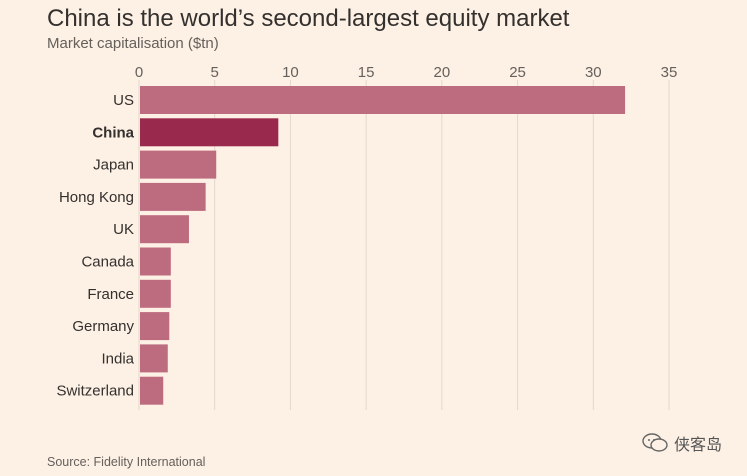 The height and width of the screenshot is (476, 747). Describe the element at coordinates (383, 100) in the screenshot. I see `bar-us` at that location.